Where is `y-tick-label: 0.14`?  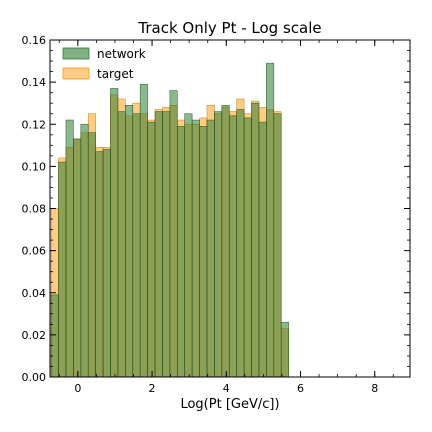 y-tick-label: 0.14 is located at coordinates (34, 82).